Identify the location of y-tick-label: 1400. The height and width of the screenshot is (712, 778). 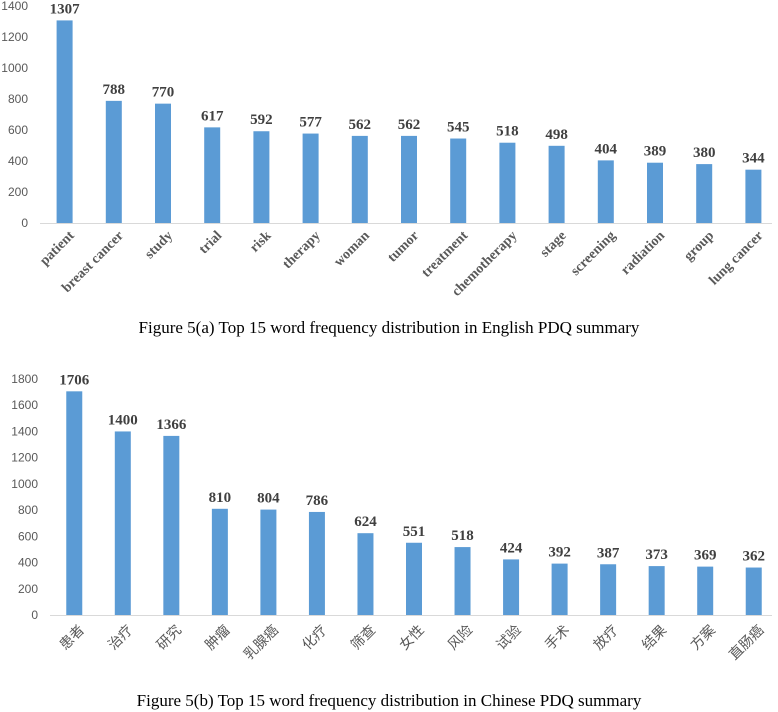
(14, 6).